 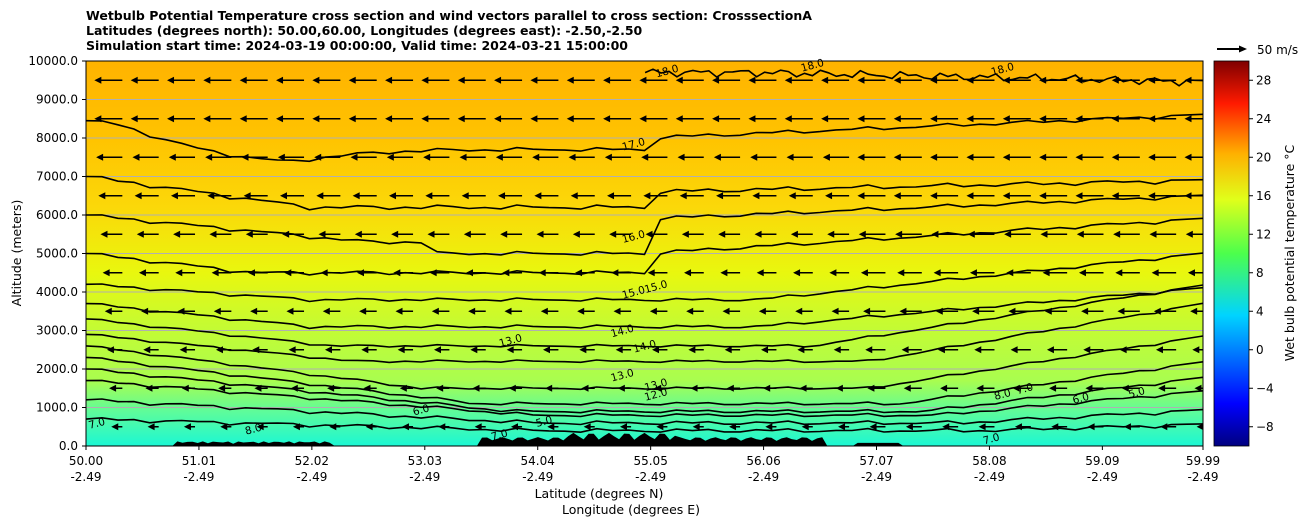 I want to click on contour-label: 13.0, so click(x=656, y=386).